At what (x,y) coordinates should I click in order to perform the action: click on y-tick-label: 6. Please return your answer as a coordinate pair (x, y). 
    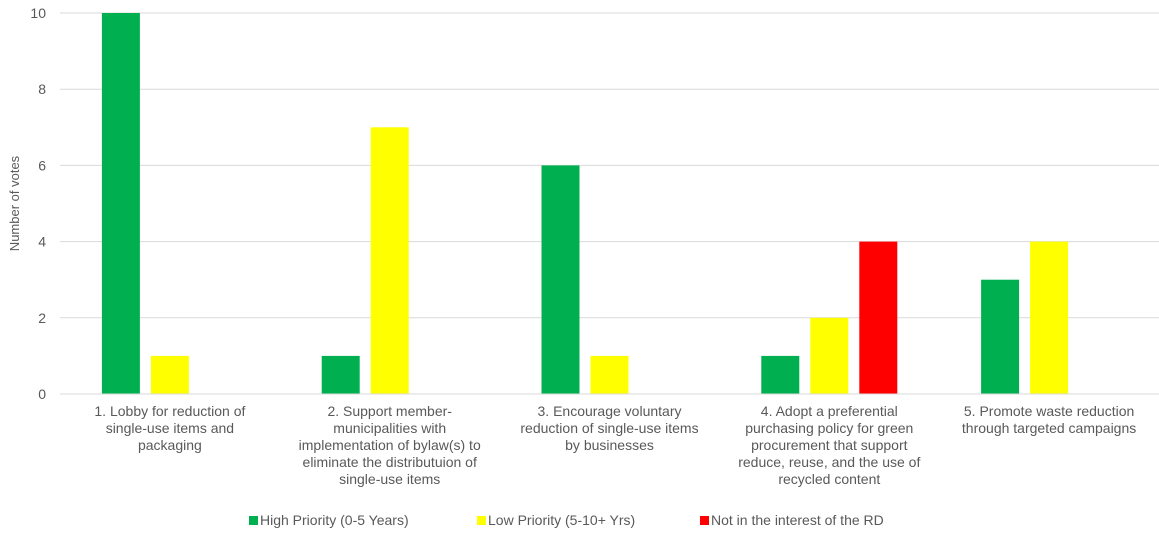
    Looking at the image, I should click on (42, 165).